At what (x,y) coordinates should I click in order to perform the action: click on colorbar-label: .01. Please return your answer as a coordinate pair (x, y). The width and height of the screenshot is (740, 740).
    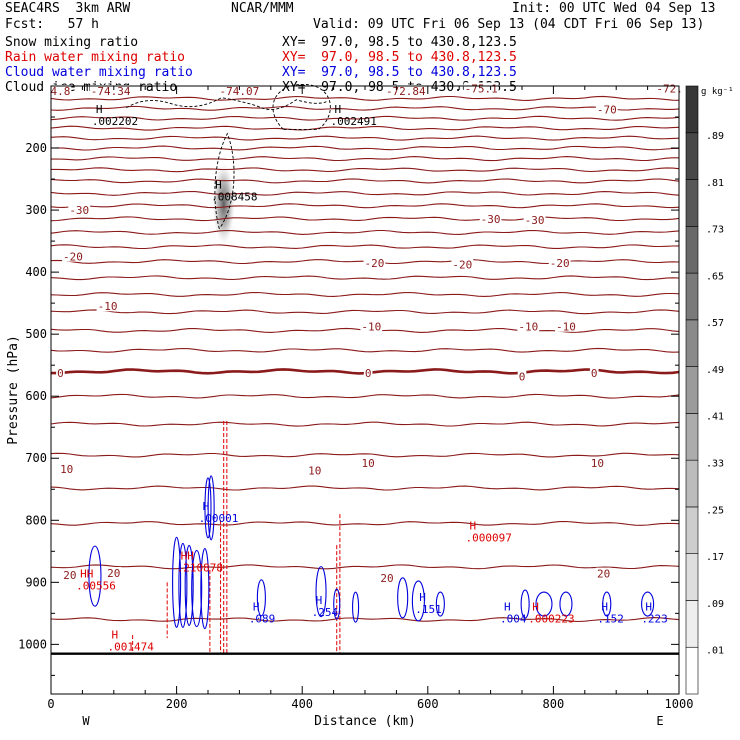
    Looking at the image, I should click on (715, 651).